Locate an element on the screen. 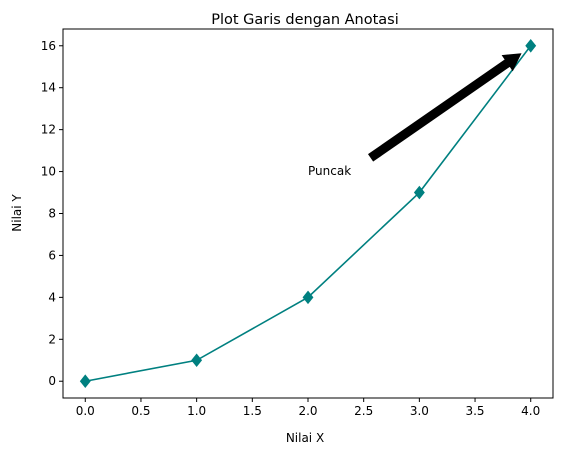 This screenshot has width=563, height=455. x-tick-label: 0.0 is located at coordinates (85, 411).